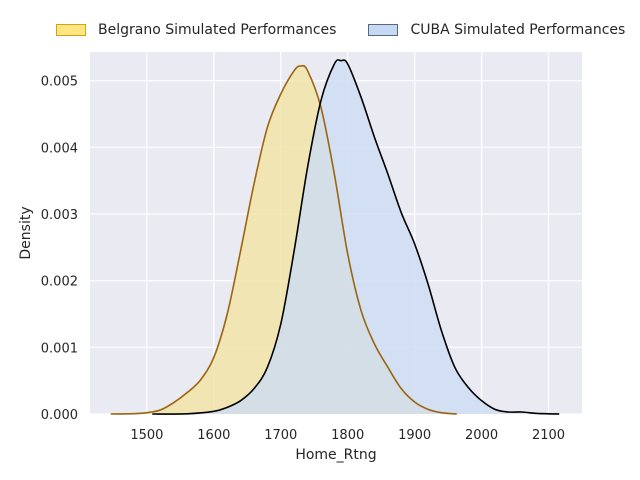 This screenshot has width=640, height=480. I want to click on y-axis-label: Density, so click(26, 232).